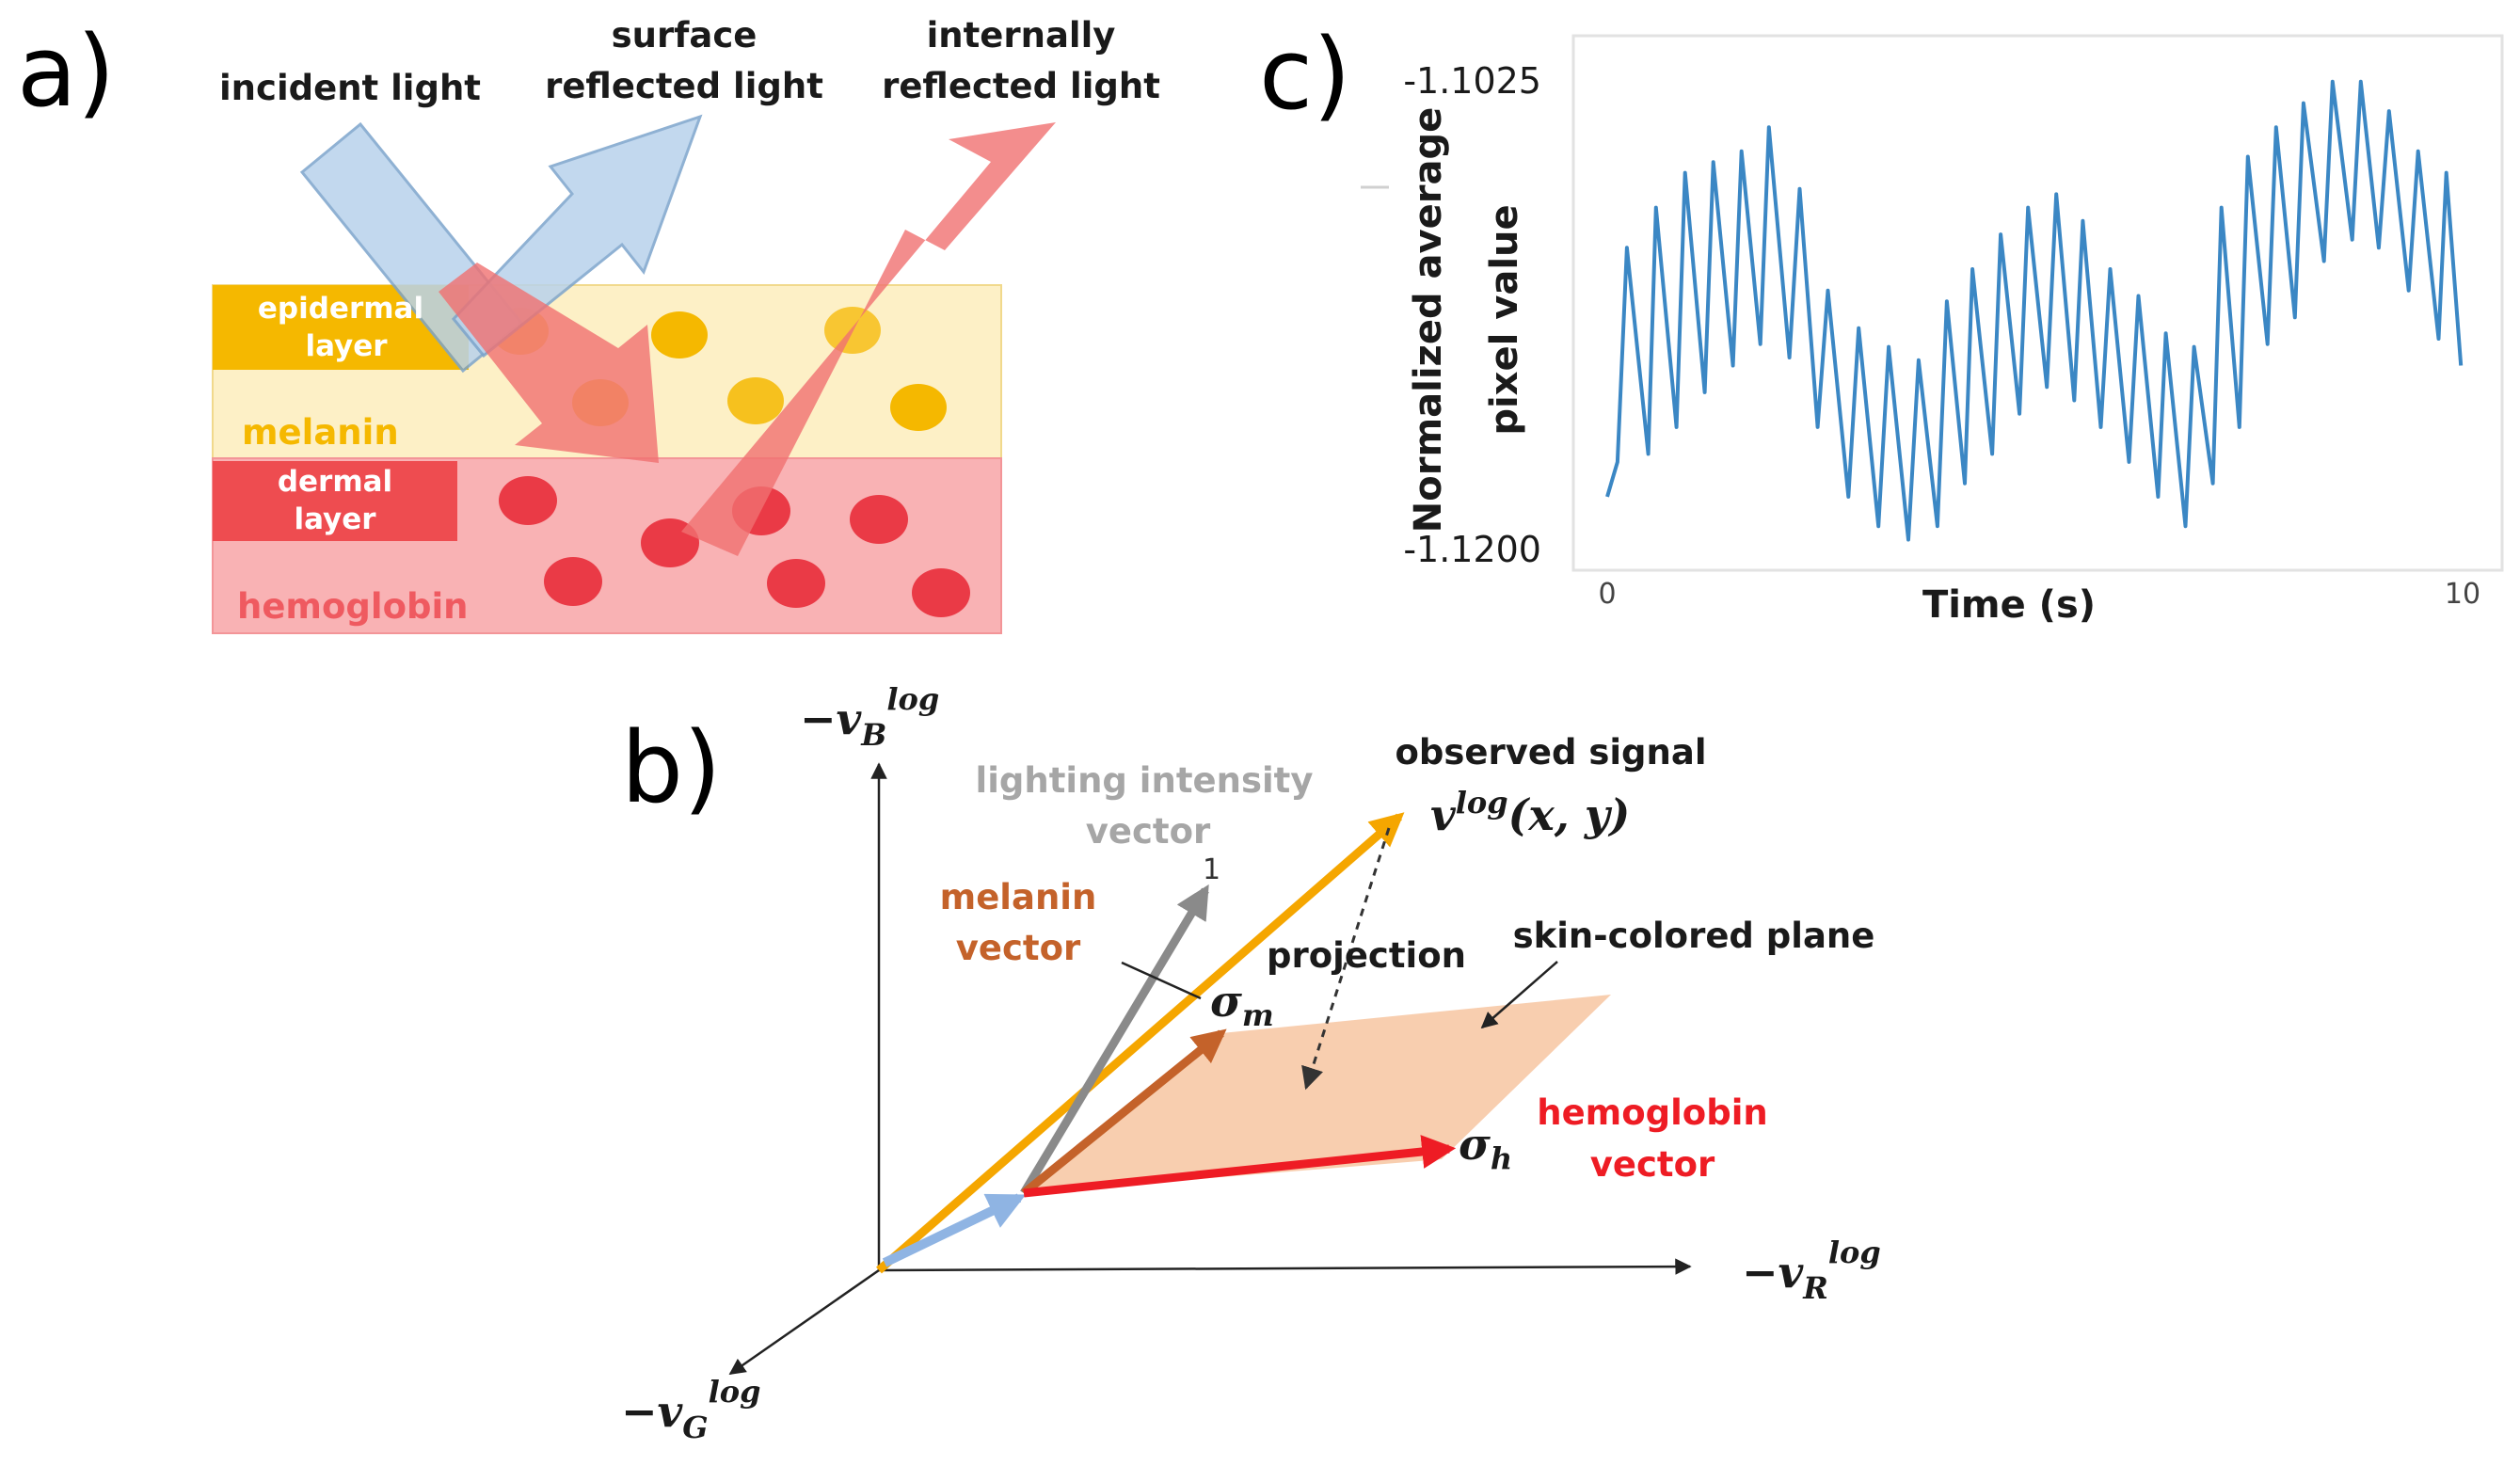 Image resolution: width=2520 pixels, height=1466 pixels. Describe the element at coordinates (684, 86) in the screenshot. I see `surface-reflected-label-2: reflected light` at that location.